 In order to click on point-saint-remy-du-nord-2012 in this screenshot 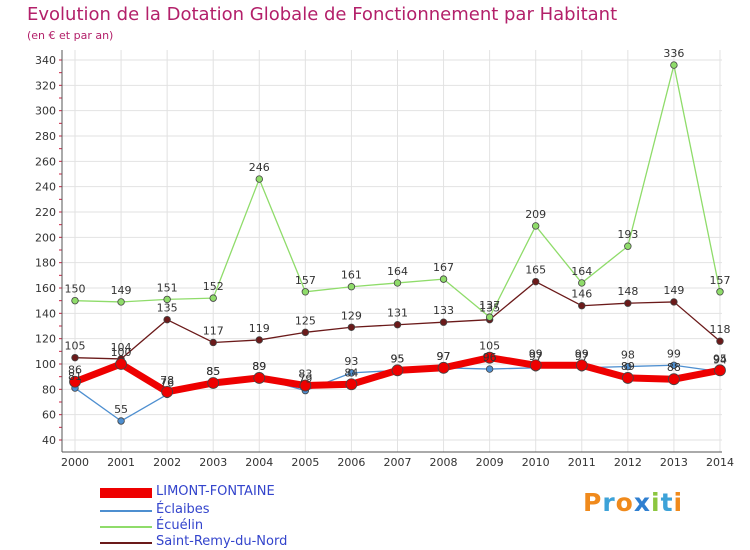, I will do `click(628, 303)`.